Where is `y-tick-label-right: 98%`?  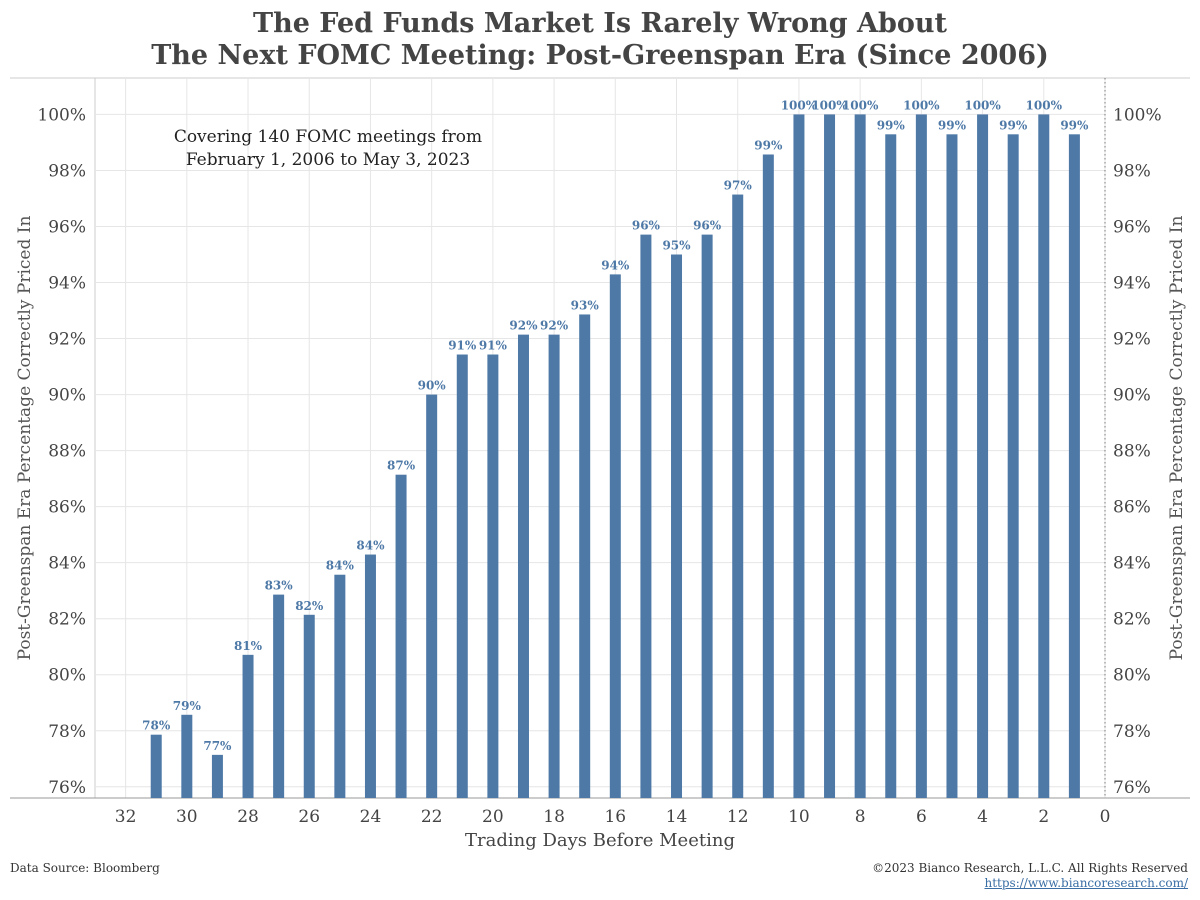 y-tick-label-right: 98% is located at coordinates (1132, 171).